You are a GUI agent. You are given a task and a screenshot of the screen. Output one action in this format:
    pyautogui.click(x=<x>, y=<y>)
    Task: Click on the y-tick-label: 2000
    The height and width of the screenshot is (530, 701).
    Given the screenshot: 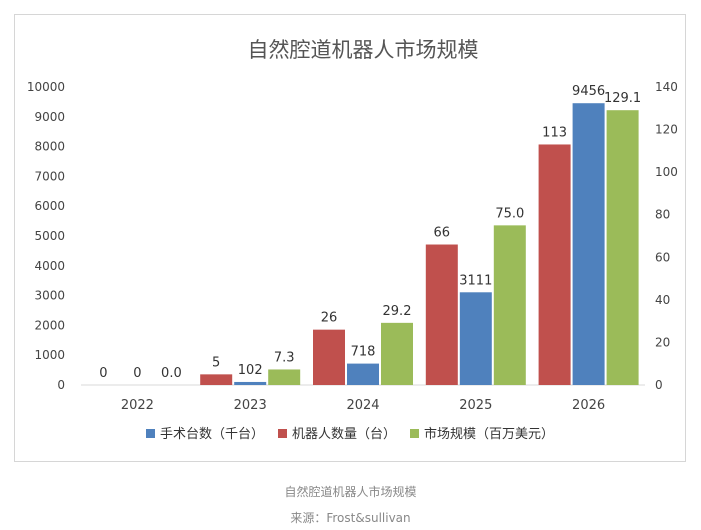 What is the action you would take?
    pyautogui.click(x=49, y=325)
    